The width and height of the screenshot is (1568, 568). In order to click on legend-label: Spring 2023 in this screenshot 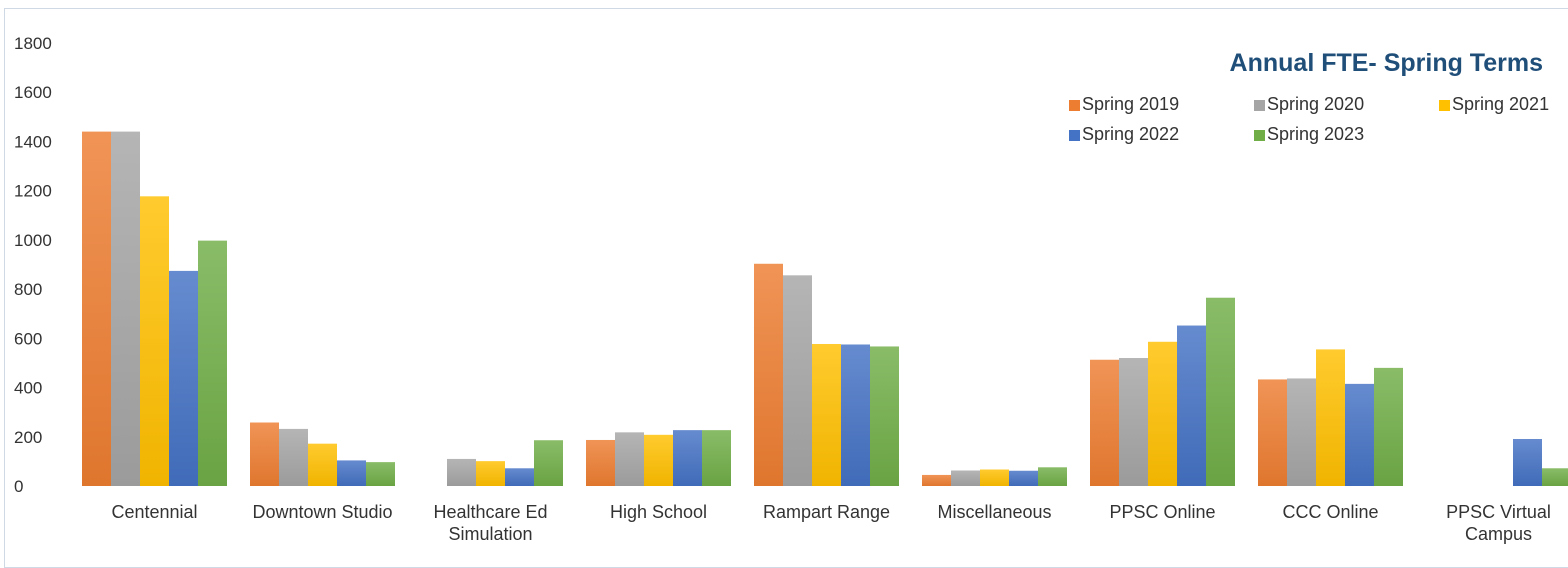, I will do `click(1315, 134)`.